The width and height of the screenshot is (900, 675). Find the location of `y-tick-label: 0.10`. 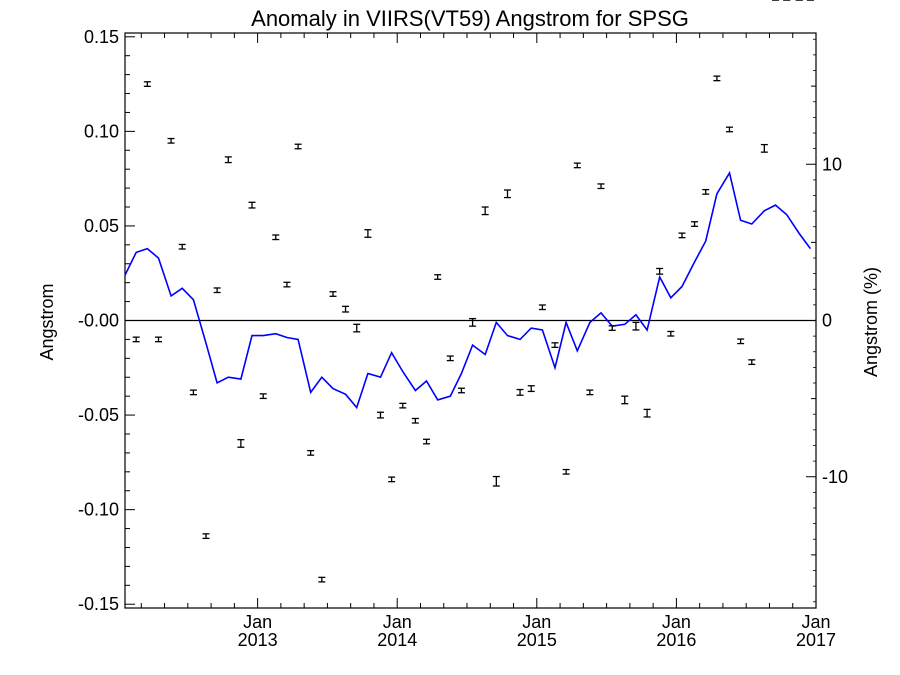

y-tick-label: 0.10 is located at coordinates (101, 131).